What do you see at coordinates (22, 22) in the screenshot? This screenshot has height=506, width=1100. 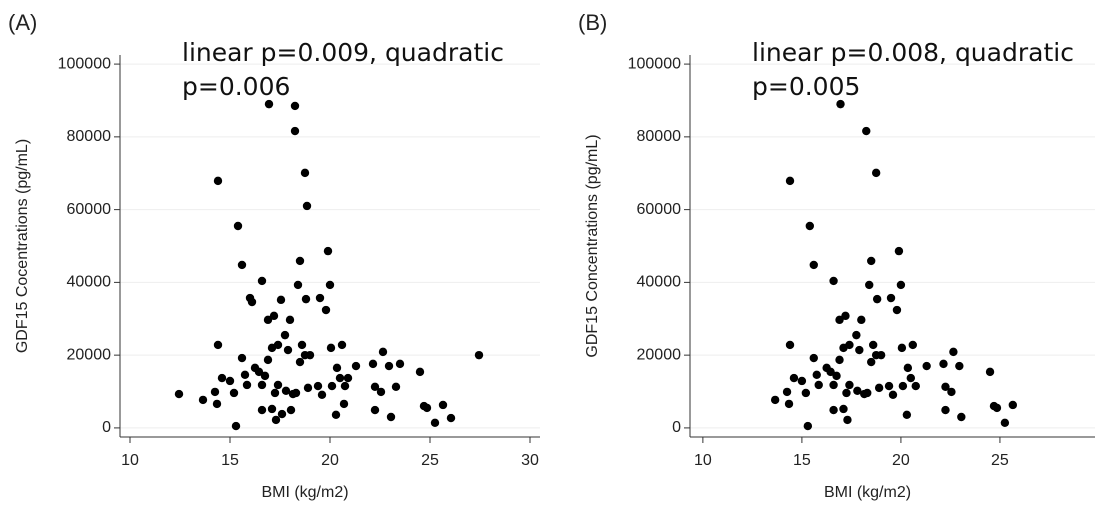 I see `panel-label: (A)` at bounding box center [22, 22].